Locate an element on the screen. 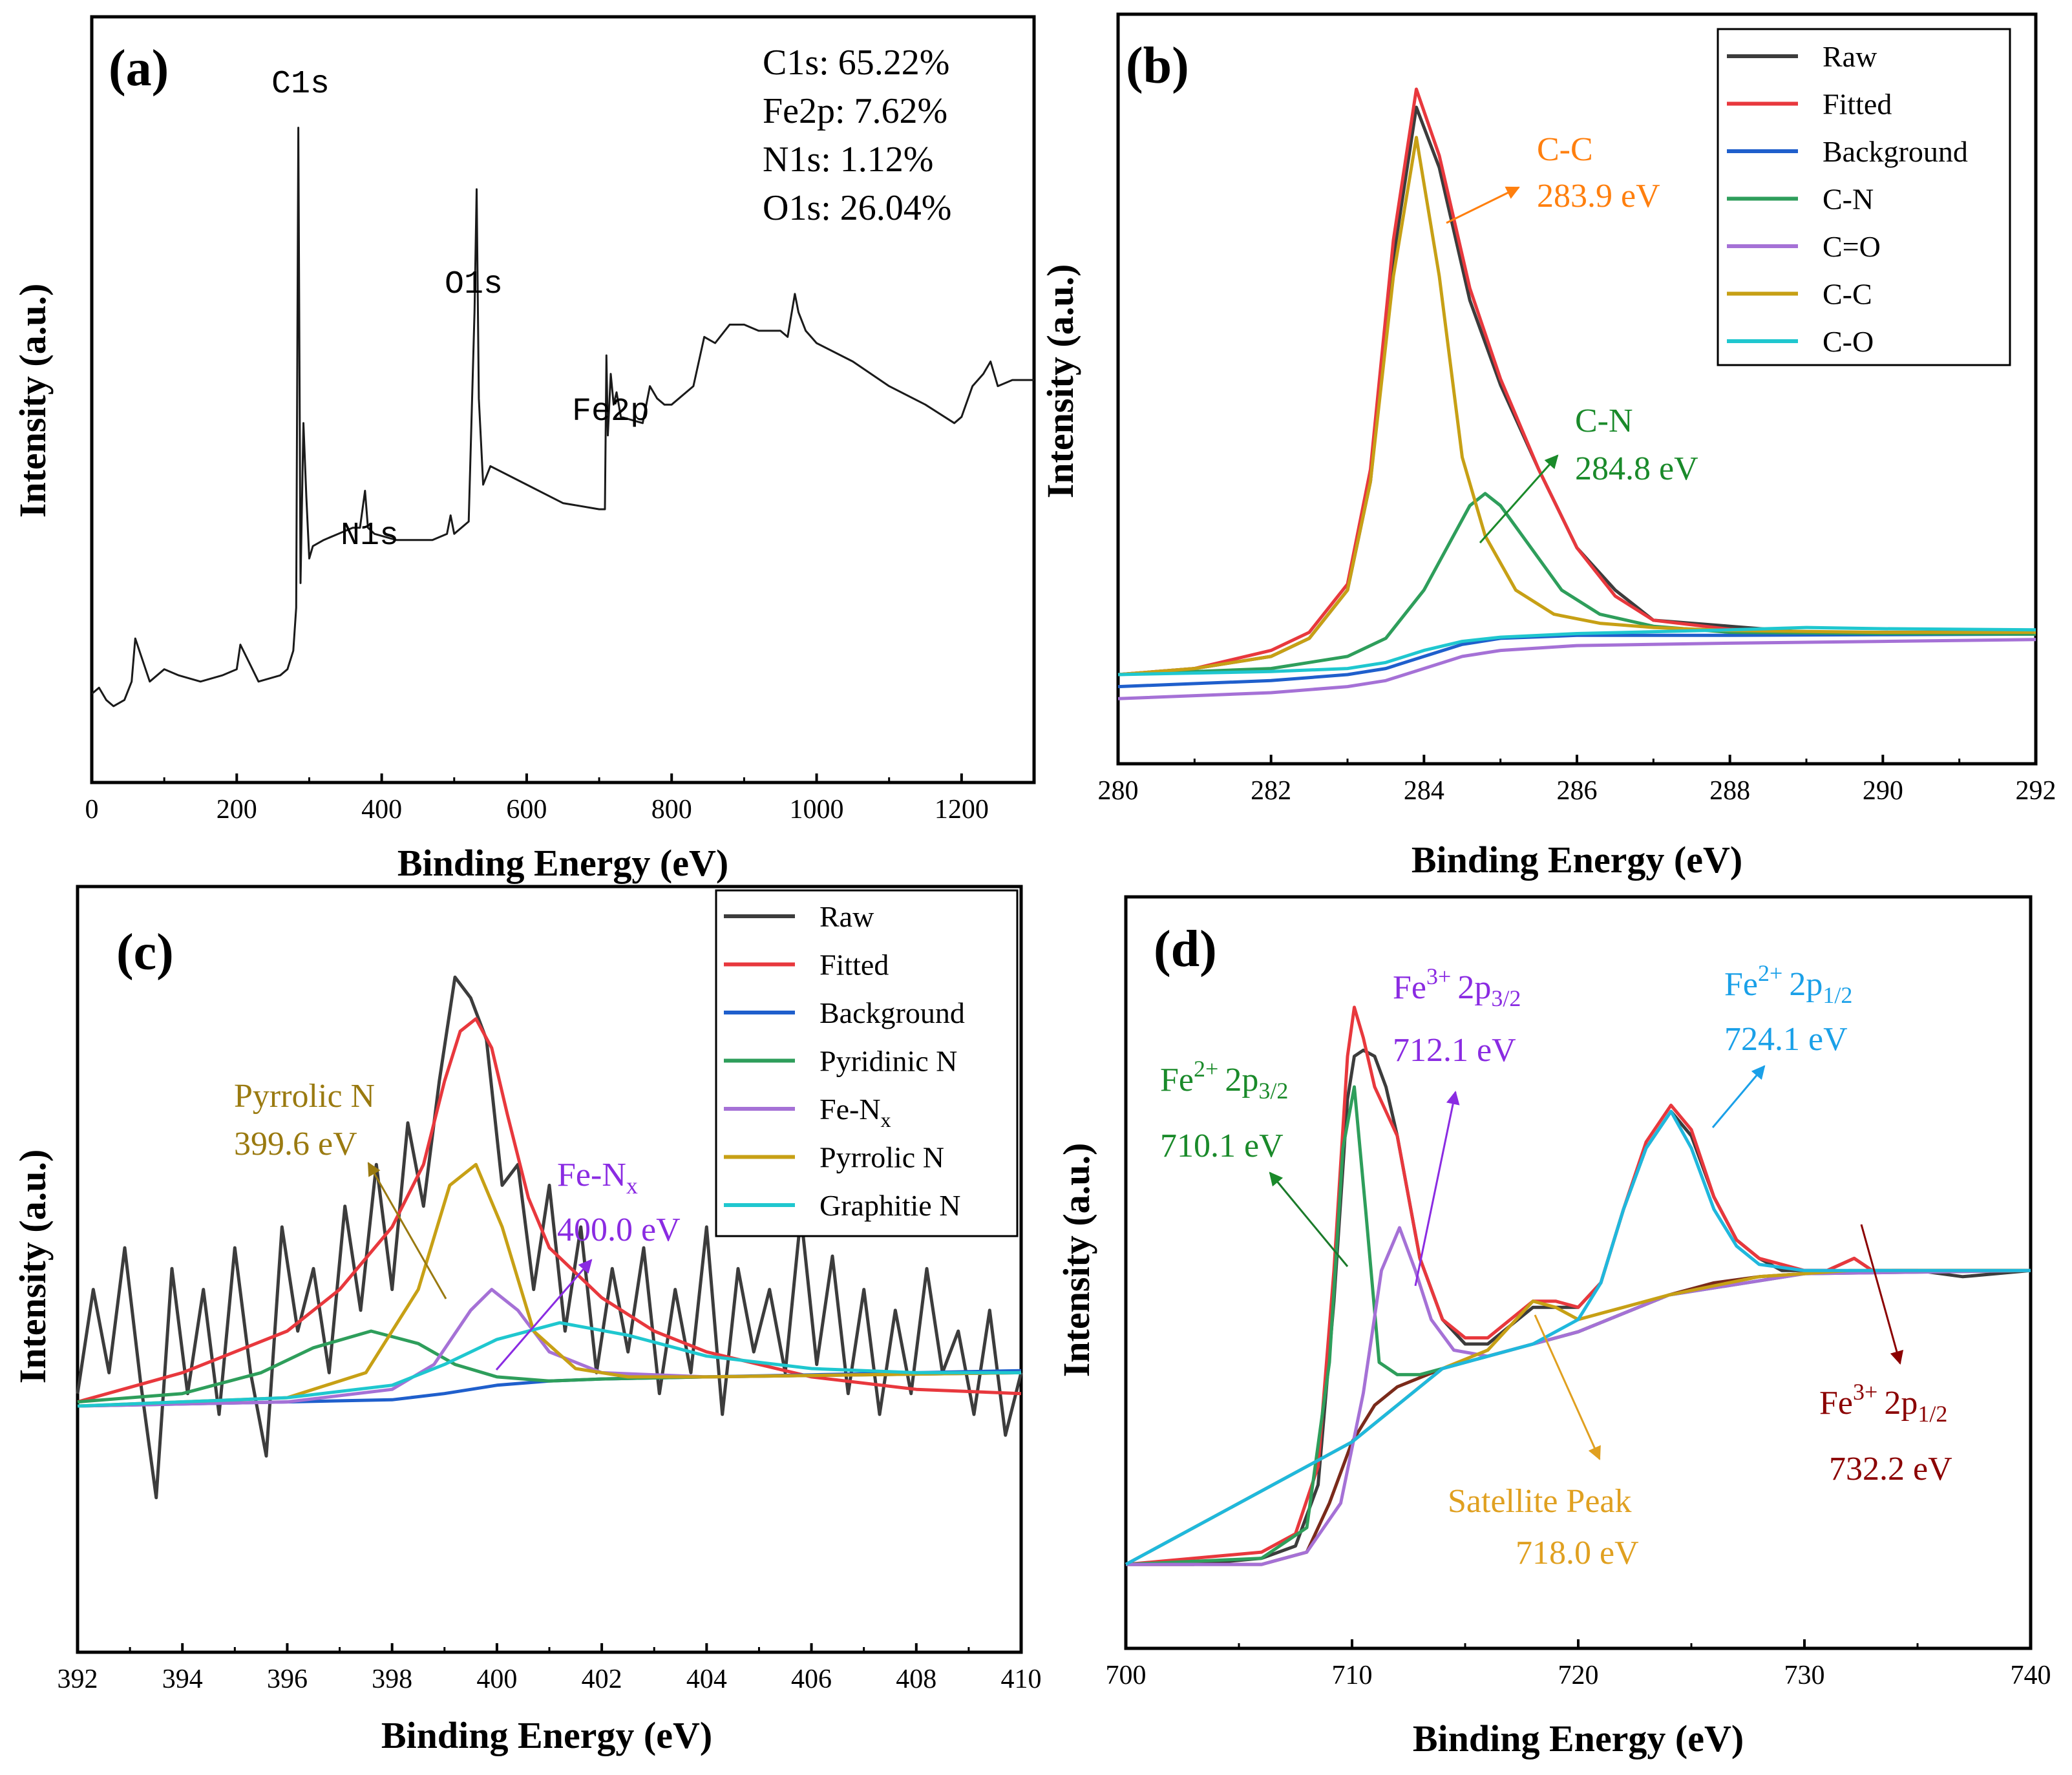 The image size is (2072, 1775). ann-c-fenx-value: 400.0 eV is located at coordinates (619, 1230).